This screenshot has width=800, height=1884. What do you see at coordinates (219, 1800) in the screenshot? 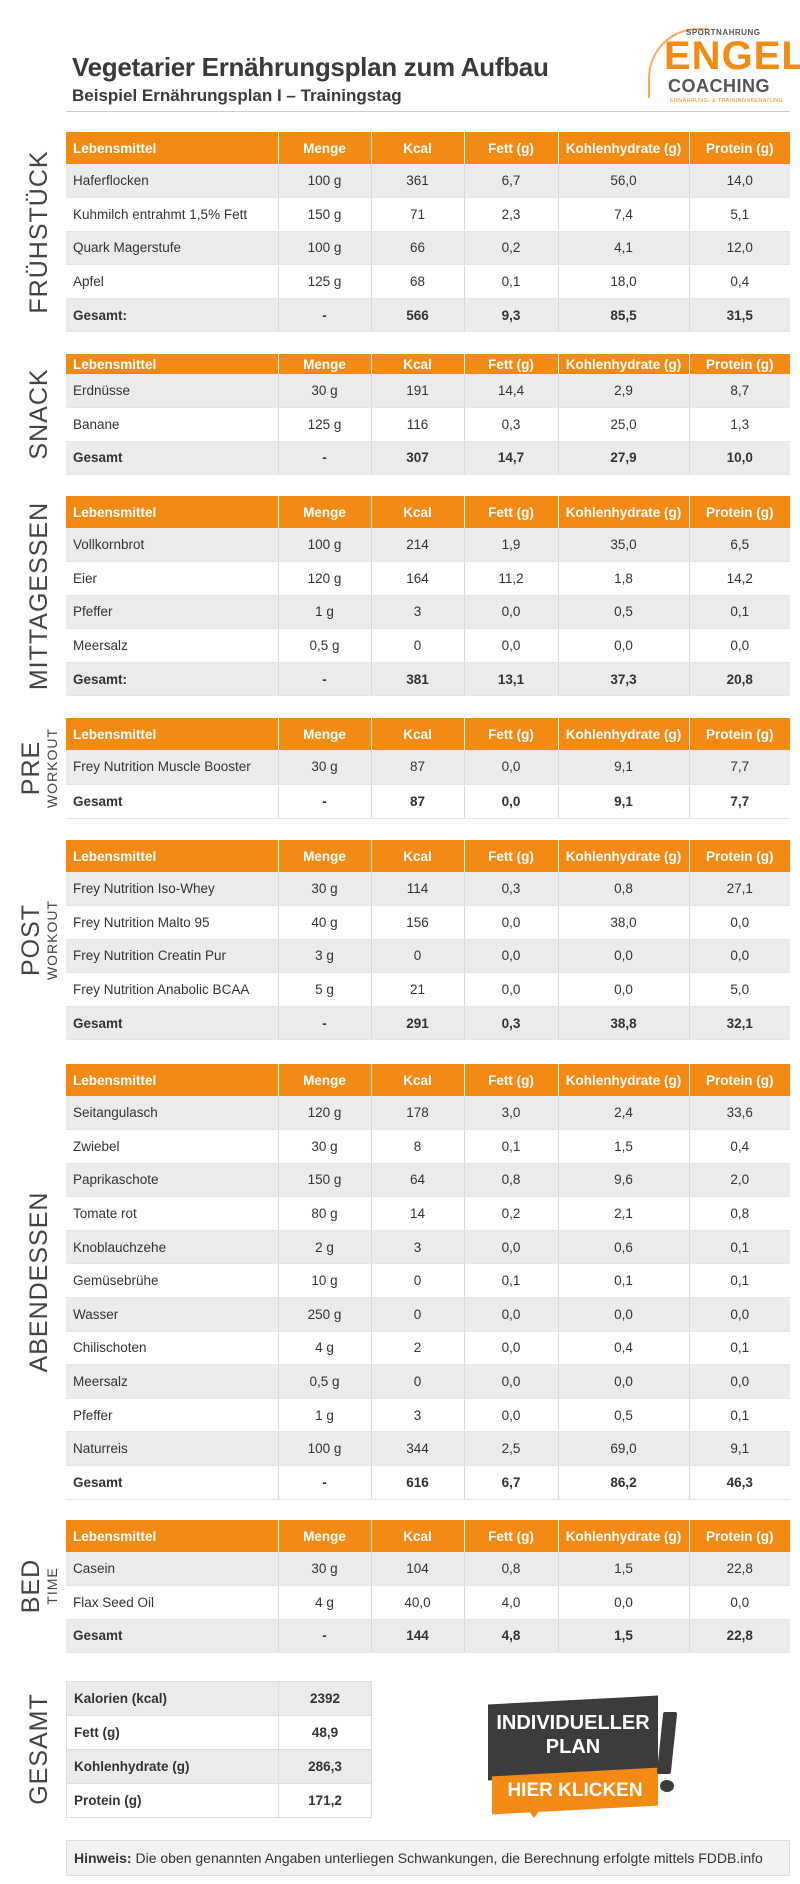
I see `summary-row: Protein (g) 171,2` at bounding box center [219, 1800].